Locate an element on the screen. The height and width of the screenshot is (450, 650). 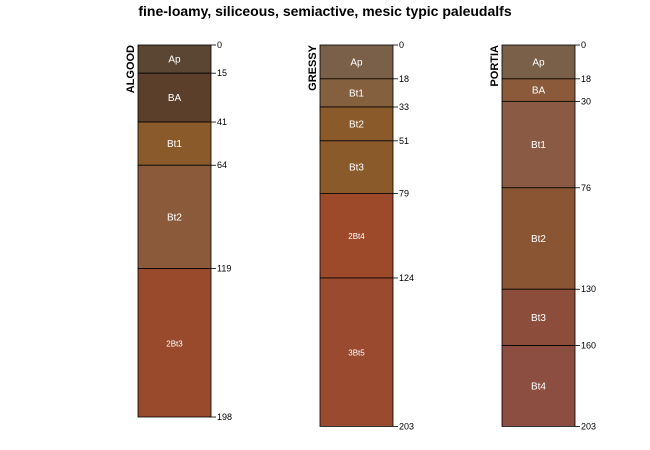
horizon-label-portia-2: Bt1 is located at coordinates (538, 145).